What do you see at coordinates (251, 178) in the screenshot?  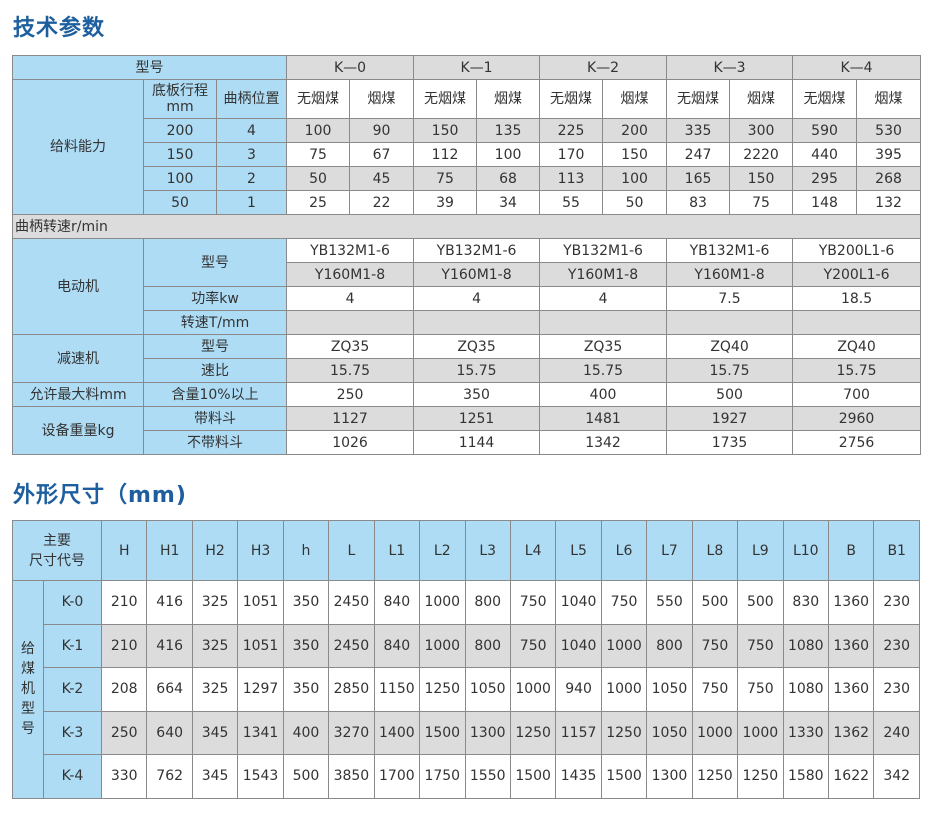 I see `crank-value: 2` at bounding box center [251, 178].